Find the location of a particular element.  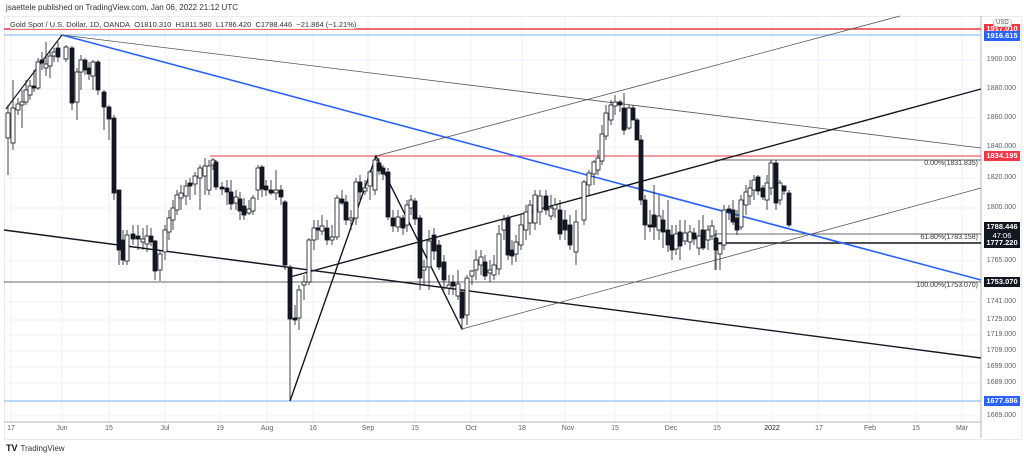

fib-100-label: 100.00%(1753.070) is located at coordinates (947, 285).